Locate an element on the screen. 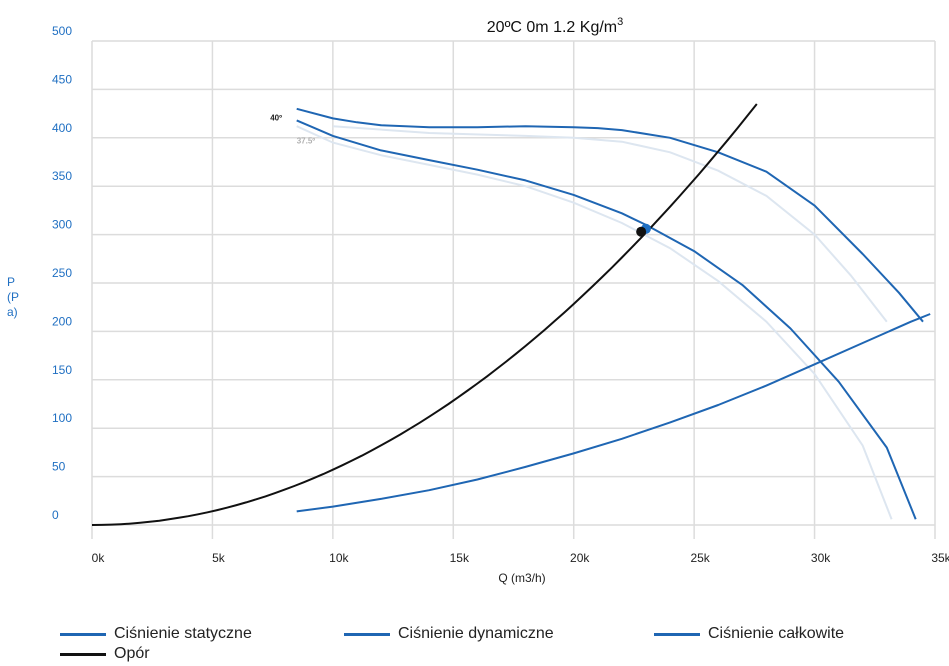 This screenshot has height=666, width=949. curve-annotation: 40º is located at coordinates (276, 117).